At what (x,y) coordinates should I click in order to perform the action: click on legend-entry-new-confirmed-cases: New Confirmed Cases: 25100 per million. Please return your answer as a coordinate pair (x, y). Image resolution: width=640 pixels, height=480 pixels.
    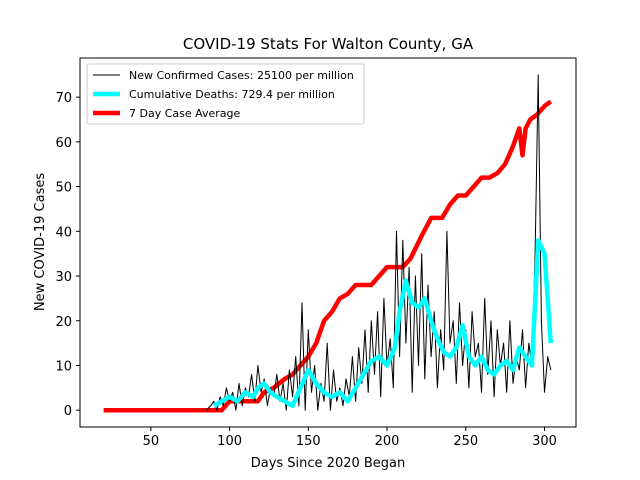
    Looking at the image, I should click on (241, 75).